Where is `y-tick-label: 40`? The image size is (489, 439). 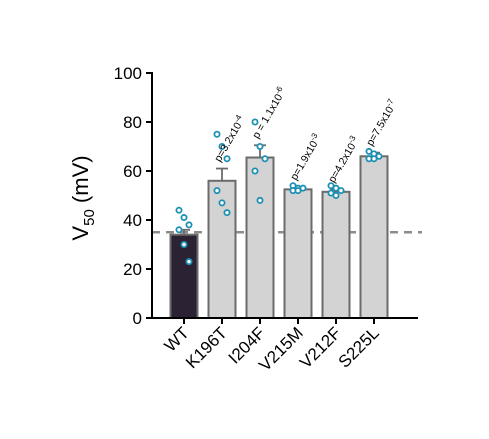 y-tick-label: 40 is located at coordinates (132, 220).